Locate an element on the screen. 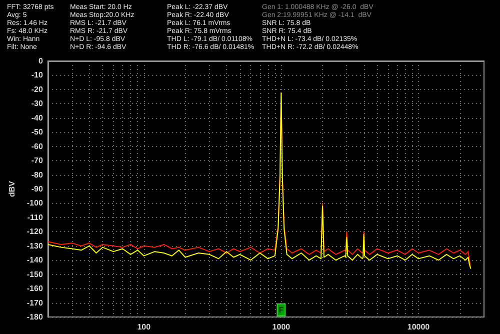  x-tick-label: 1000 is located at coordinates (281, 327).